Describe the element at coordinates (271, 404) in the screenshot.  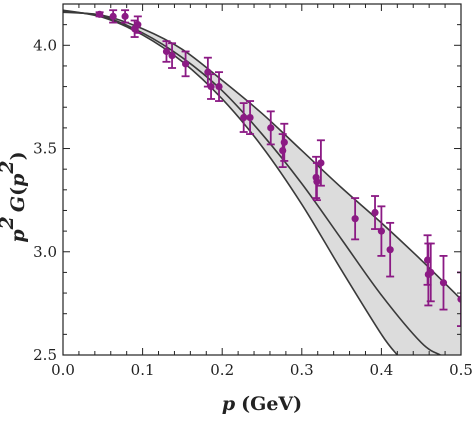
I see `x-axis-unit: (GeV)` at that location.